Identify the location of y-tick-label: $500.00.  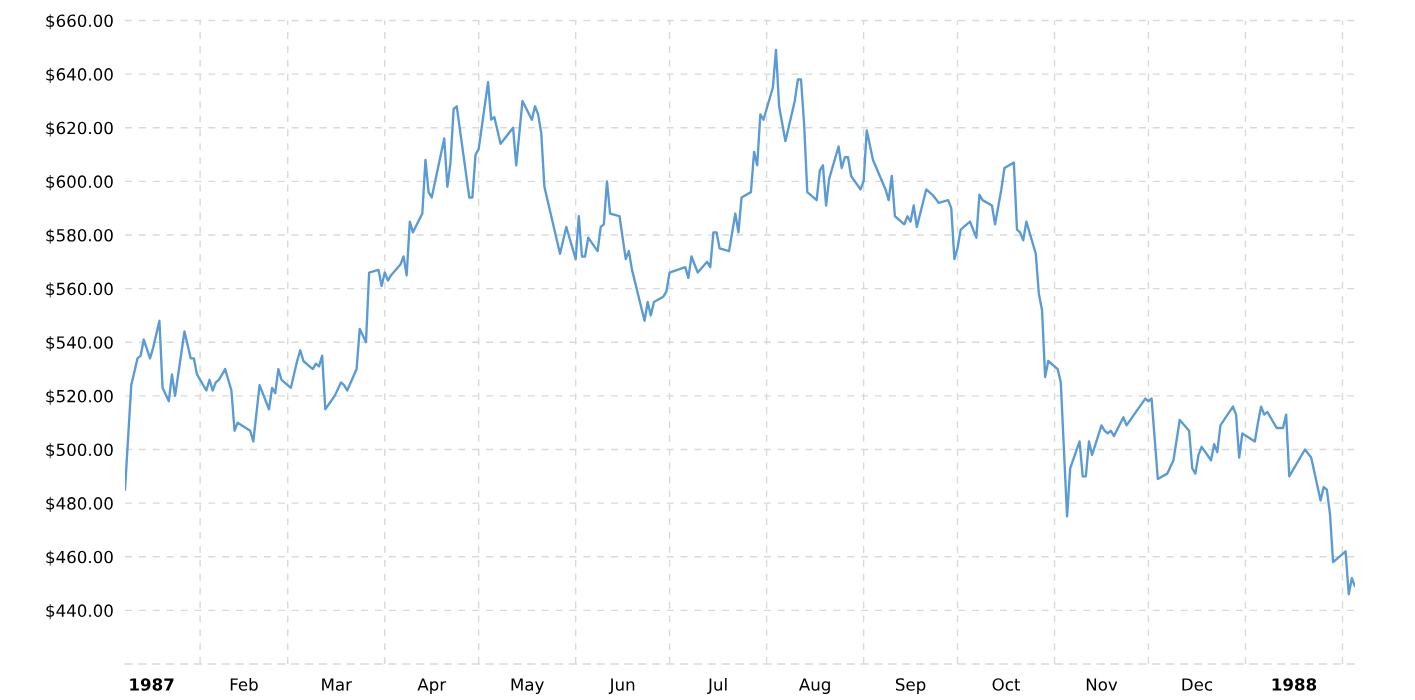
(79, 451).